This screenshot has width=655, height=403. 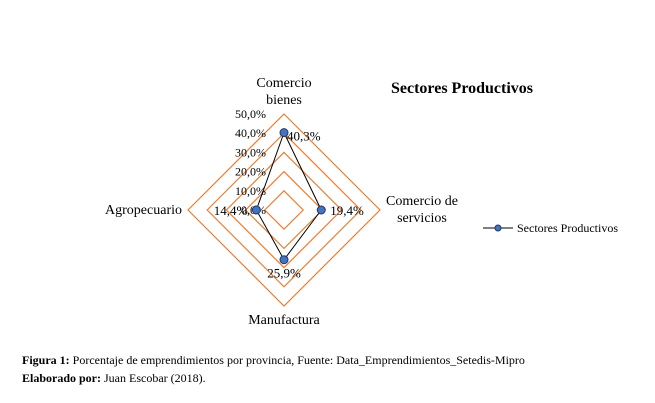 I want to click on r-tick-label: 20,0%, so click(x=250, y=172).